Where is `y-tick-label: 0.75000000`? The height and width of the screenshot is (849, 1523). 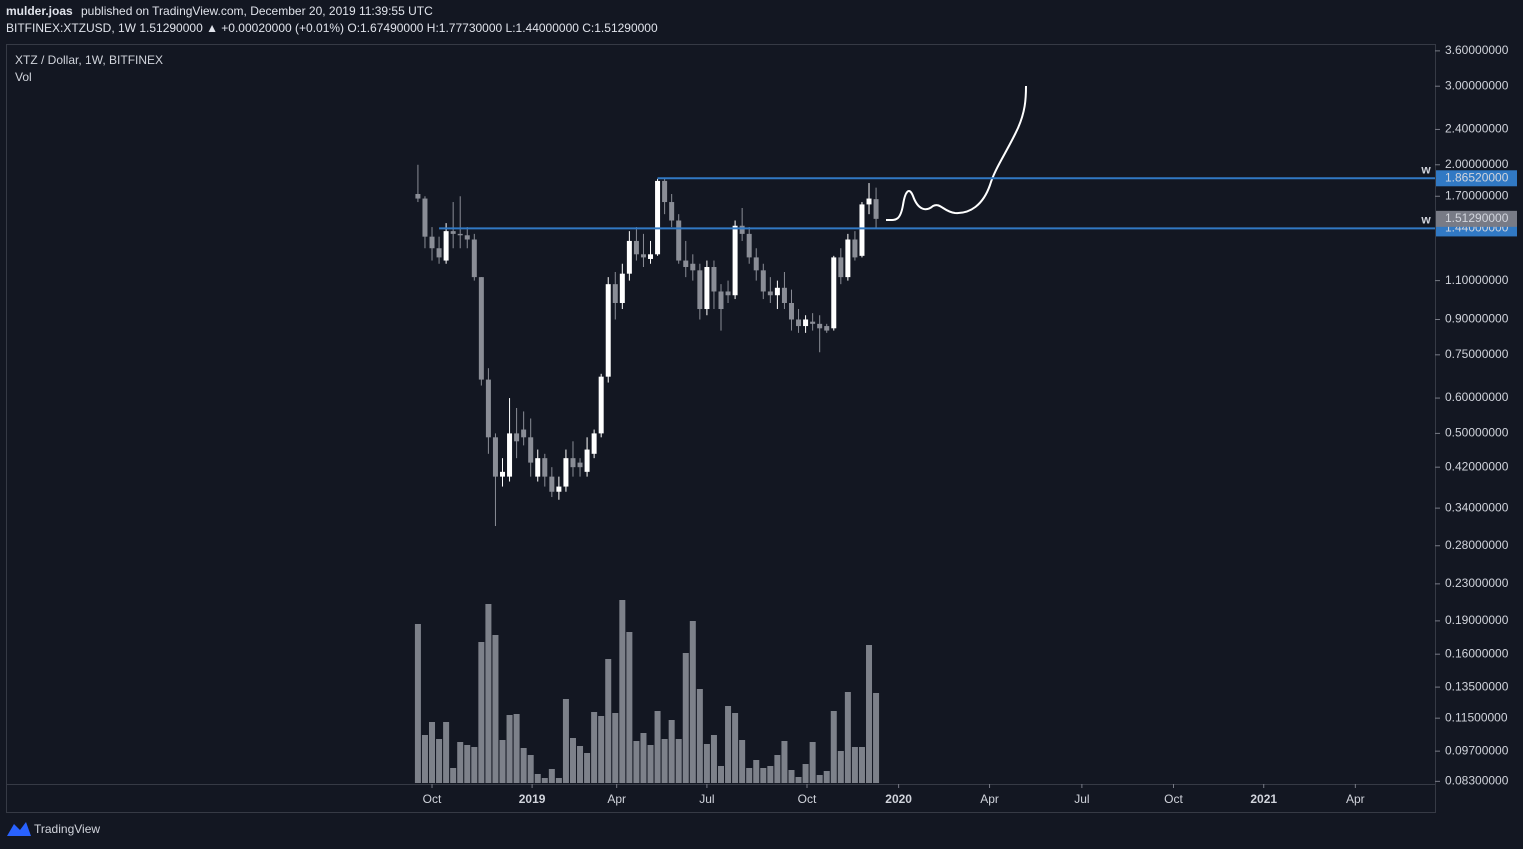 y-tick-label: 0.75000000 is located at coordinates (1477, 354).